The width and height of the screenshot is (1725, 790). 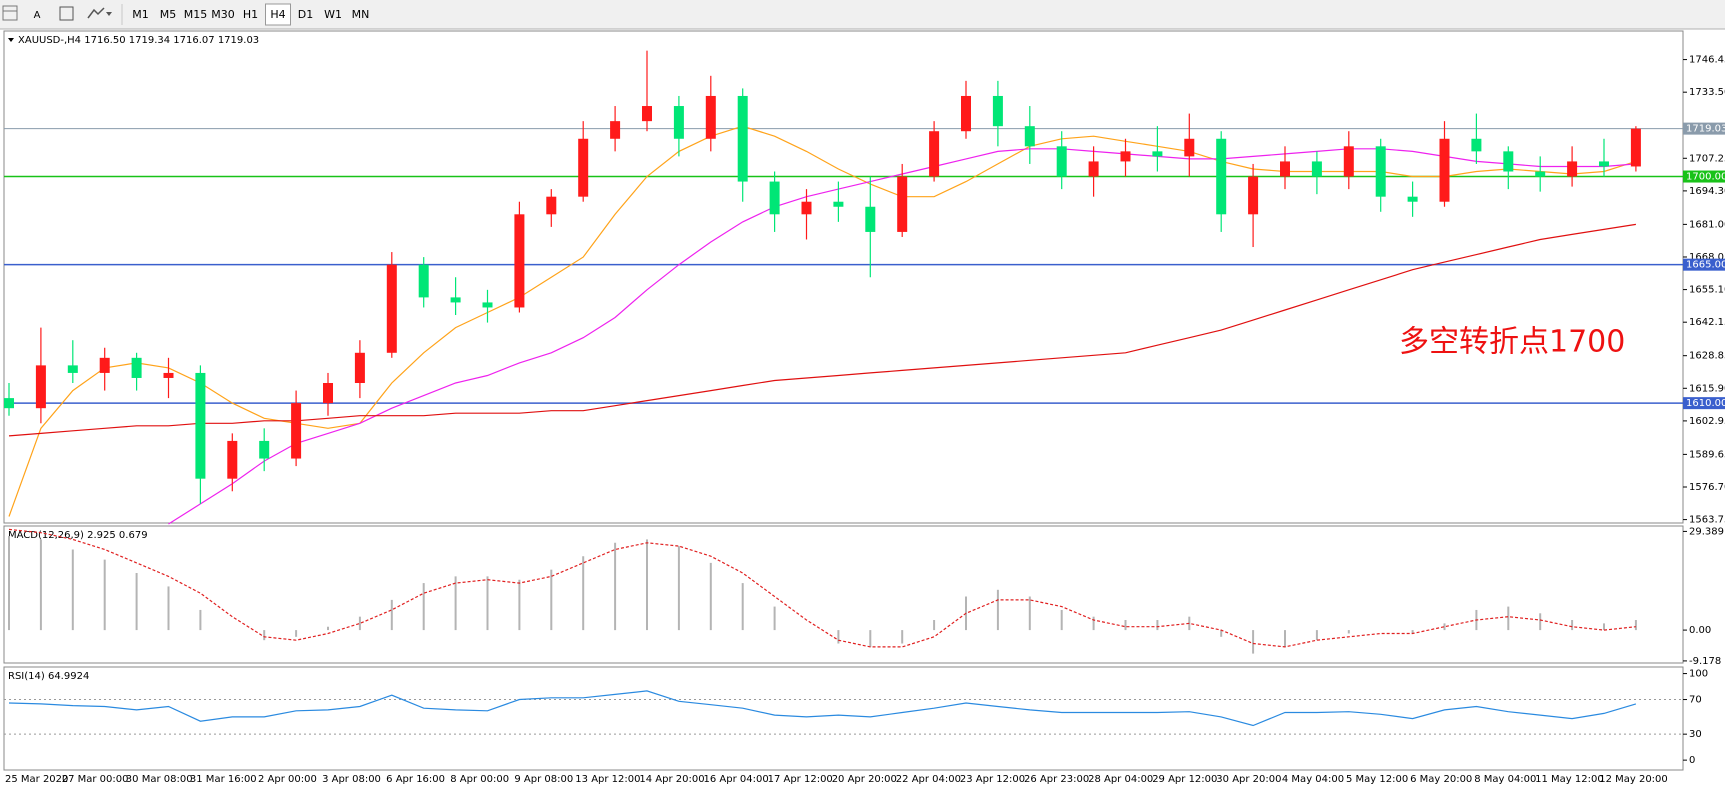 I want to click on period-label: M5, so click(x=168, y=14).